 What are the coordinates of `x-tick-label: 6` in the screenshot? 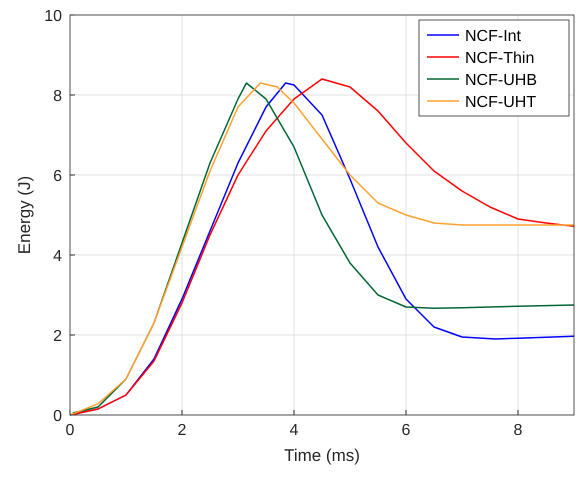 It's located at (406, 430).